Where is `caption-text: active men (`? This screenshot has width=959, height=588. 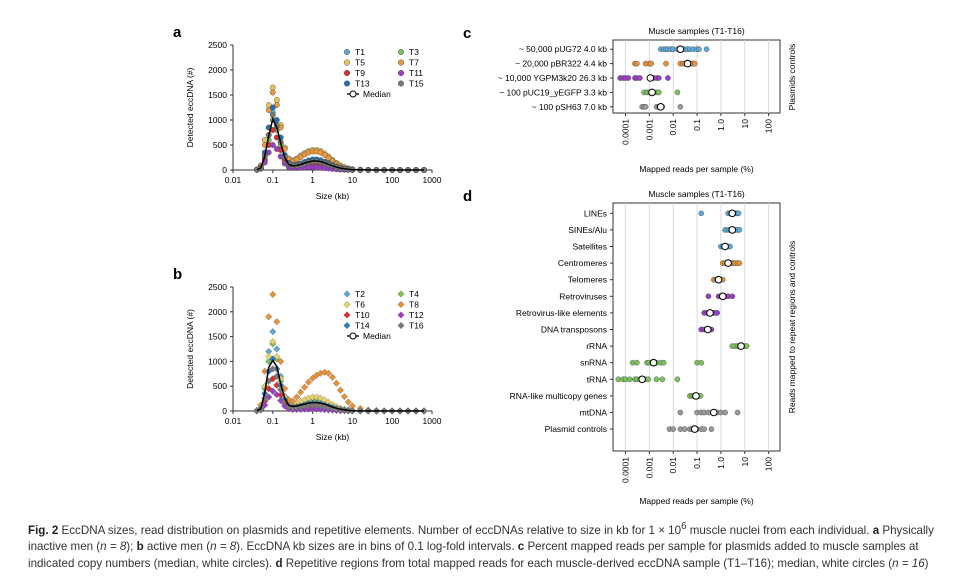 caption-text: active men ( is located at coordinates (177, 547).